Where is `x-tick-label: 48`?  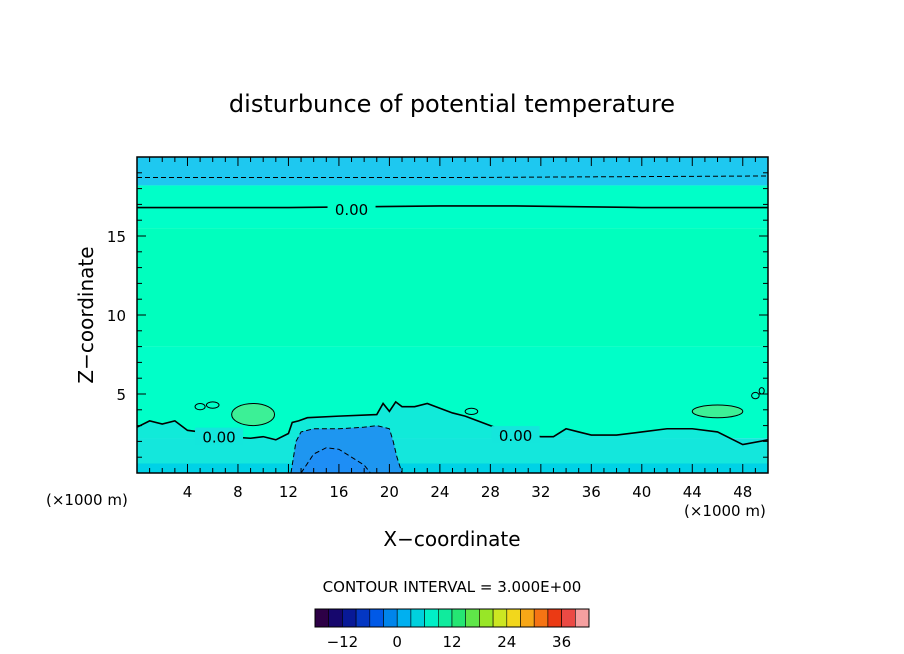
x-tick-label: 48 is located at coordinates (742, 492).